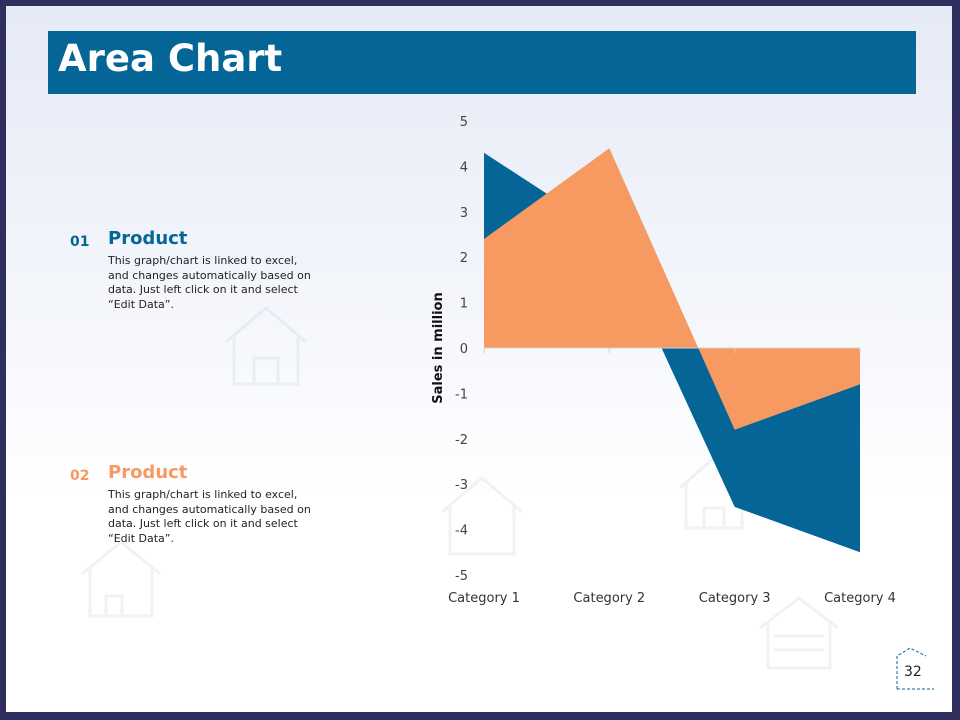  What do you see at coordinates (464, 213) in the screenshot?
I see `y-tick-label: 3` at bounding box center [464, 213].